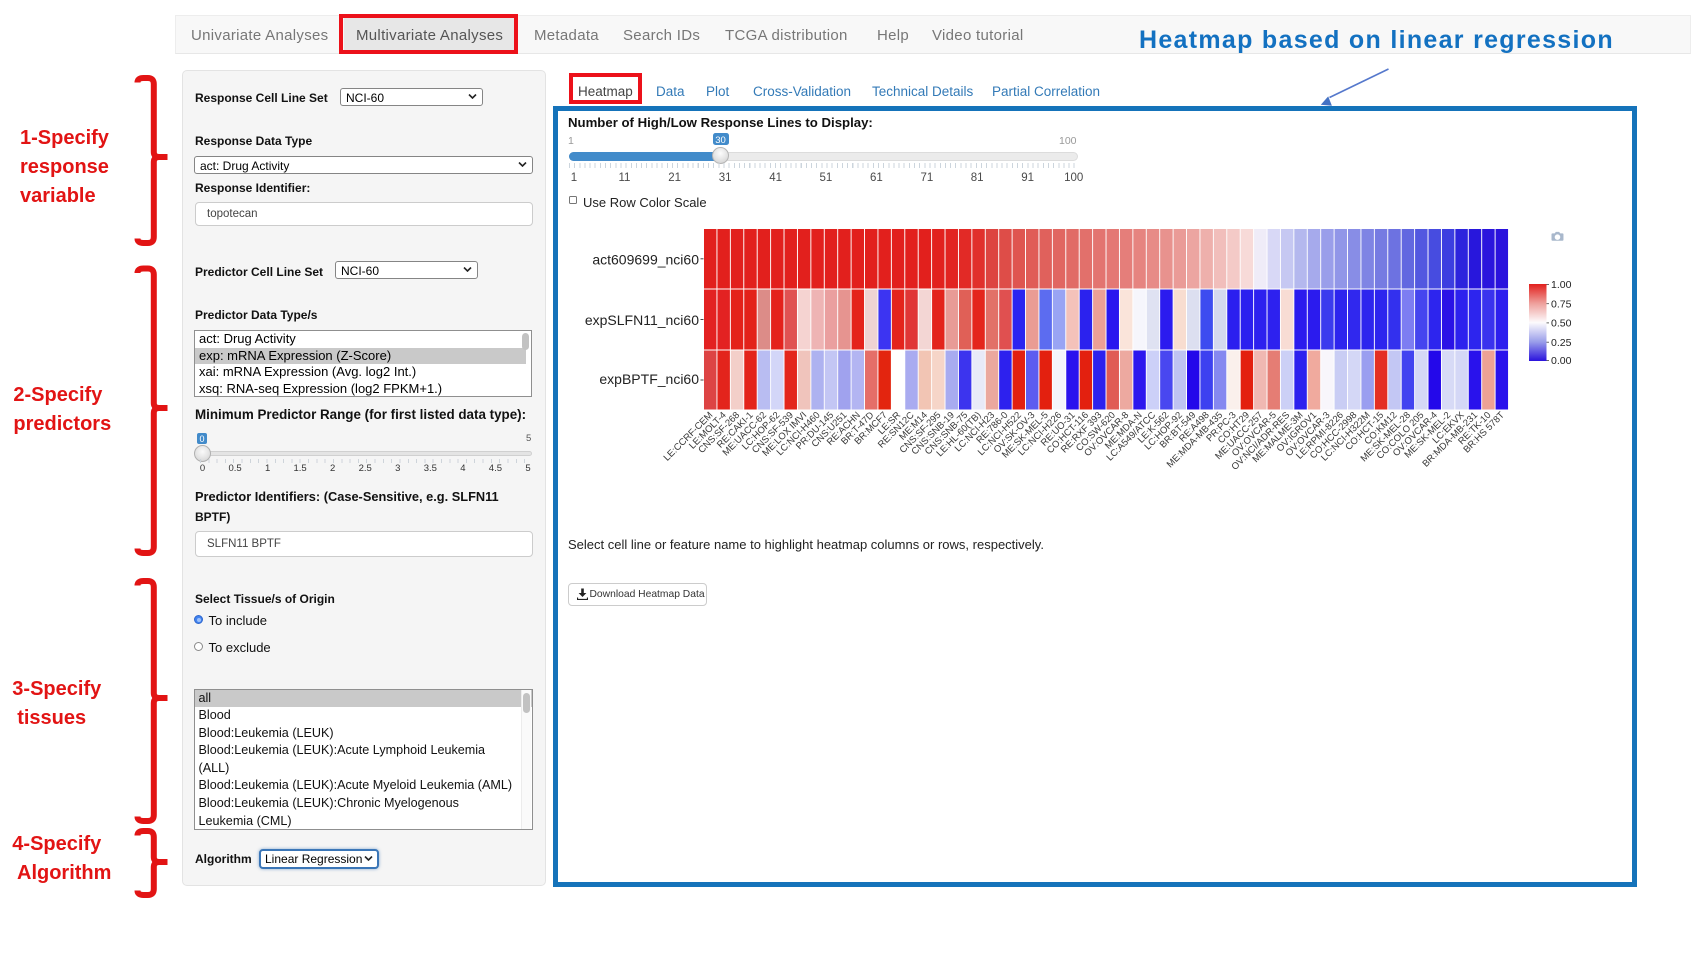  I want to click on svg-text: expSLFN11_nci60, so click(642, 320).